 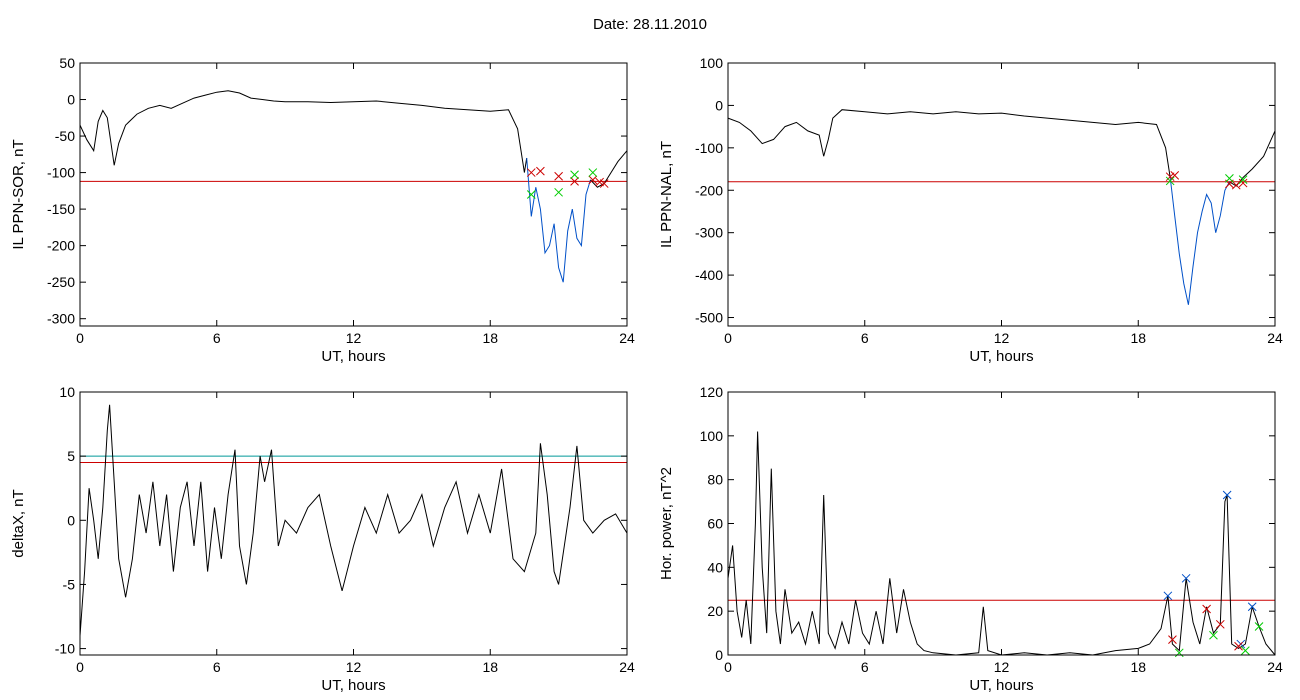 I want to click on page-title: Date: 28.11.2010, so click(x=650, y=24).